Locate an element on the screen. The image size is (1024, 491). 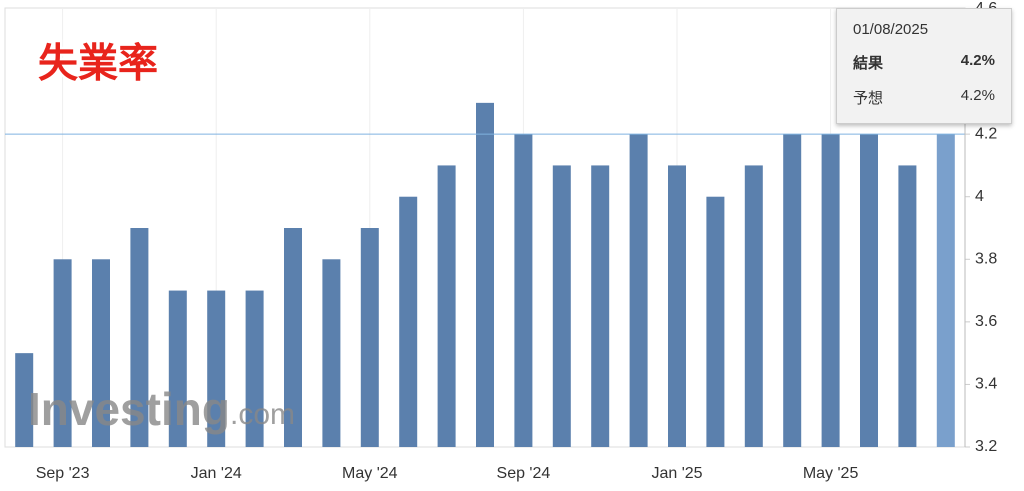
x-tick-label: Sep '23 is located at coordinates (63, 473).